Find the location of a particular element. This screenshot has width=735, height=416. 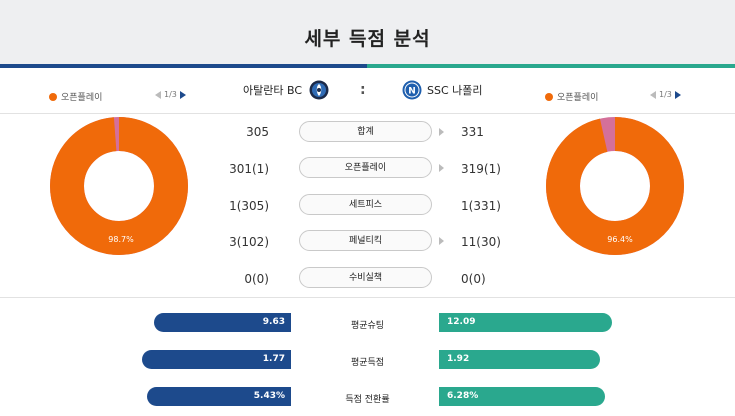

home-team-name: 아탈란타 BC is located at coordinates (273, 90).